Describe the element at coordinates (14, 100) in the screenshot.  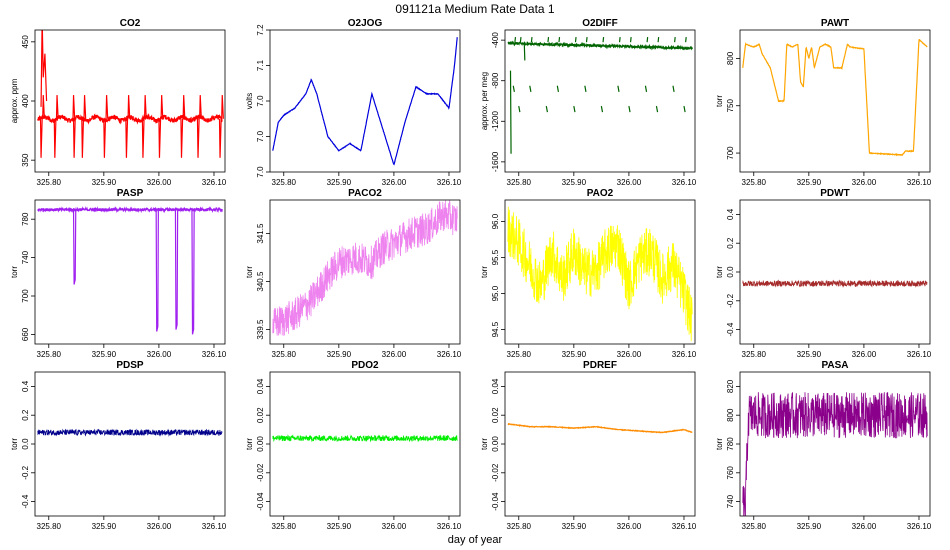
I see `y-axis-label: approx. ppm` at that location.